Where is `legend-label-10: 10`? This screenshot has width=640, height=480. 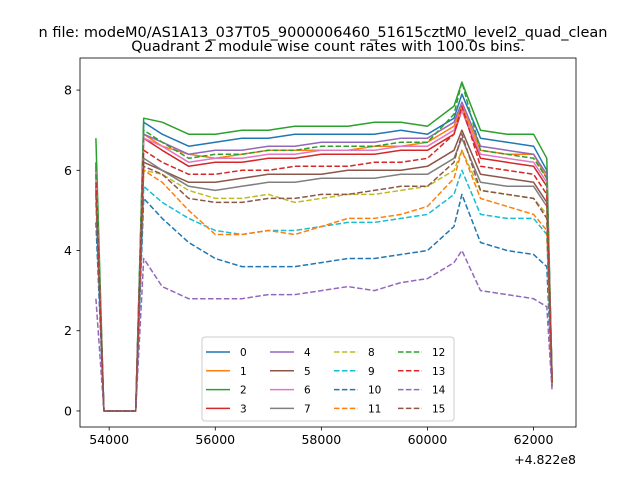
legend-label-10: 10 is located at coordinates (374, 391).